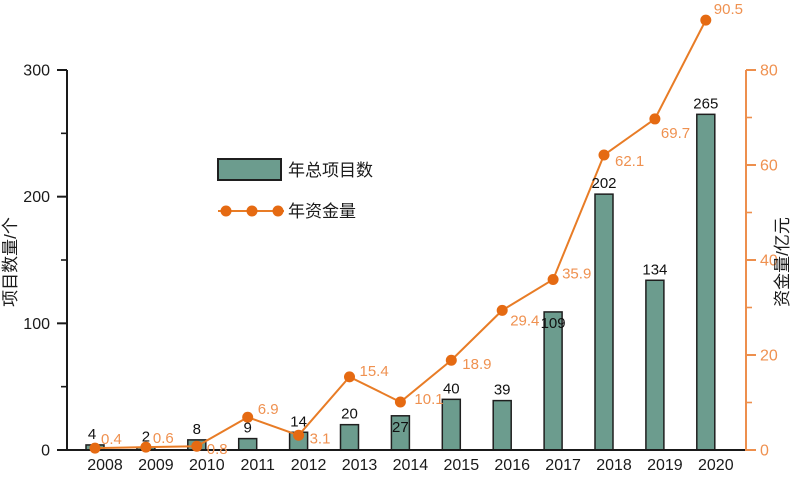 The width and height of the screenshot is (800, 480). What do you see at coordinates (257, 465) in the screenshot?
I see `x-tick-label-2011: 2011` at bounding box center [257, 465].